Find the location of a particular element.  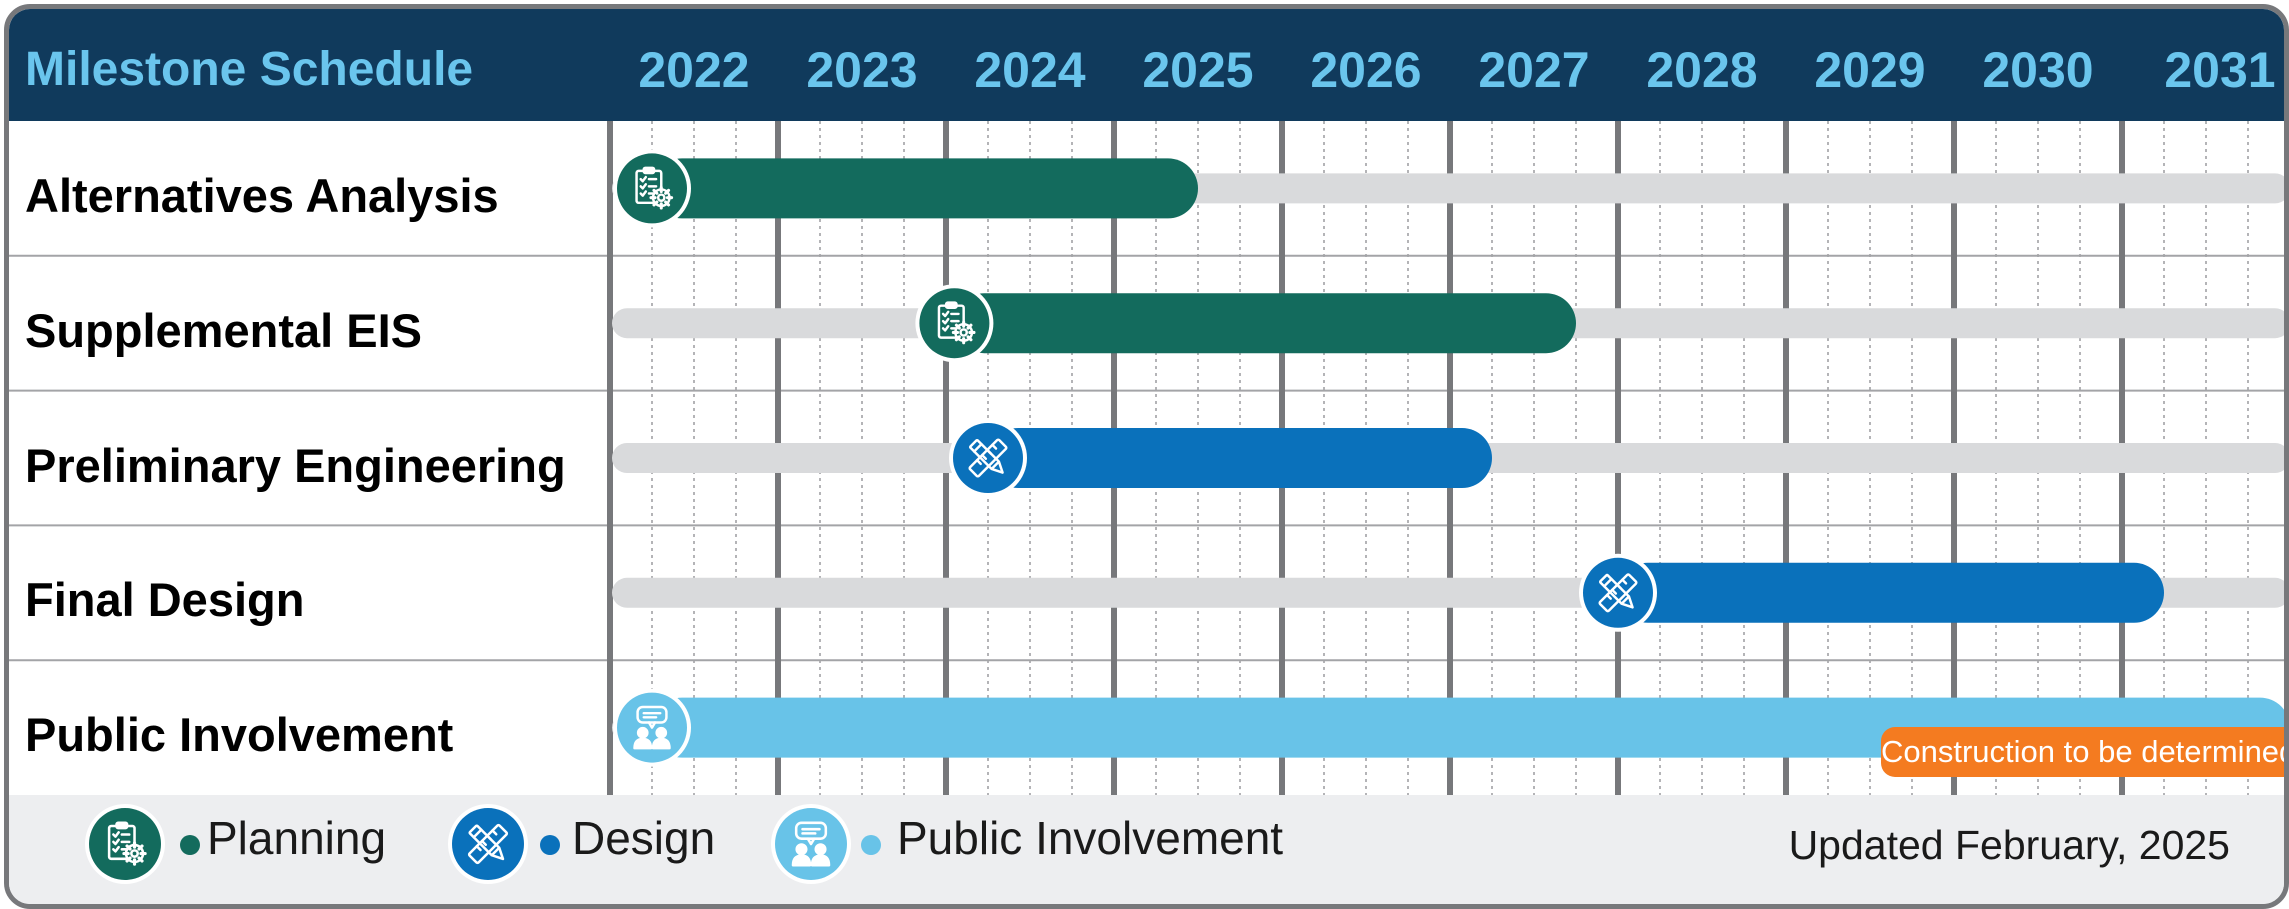

chart-title: Milestone Schedule is located at coordinates (249, 69).